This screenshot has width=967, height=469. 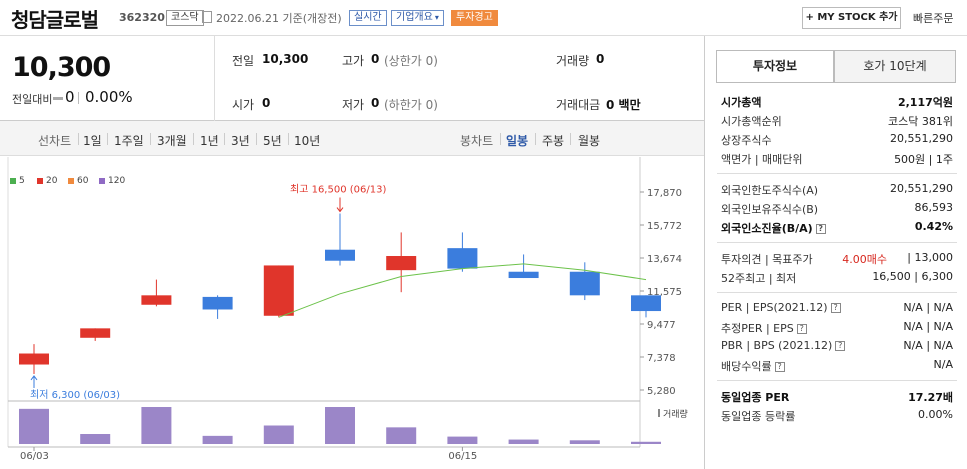 I want to click on lower-limit: (하한가 0), so click(x=411, y=105).